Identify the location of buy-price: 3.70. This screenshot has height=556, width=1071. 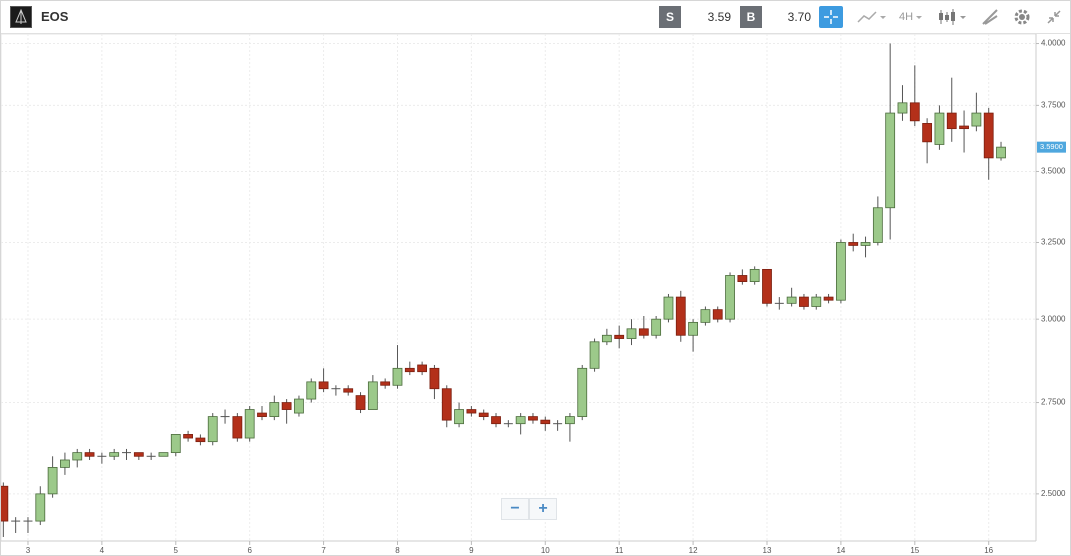
(799, 17).